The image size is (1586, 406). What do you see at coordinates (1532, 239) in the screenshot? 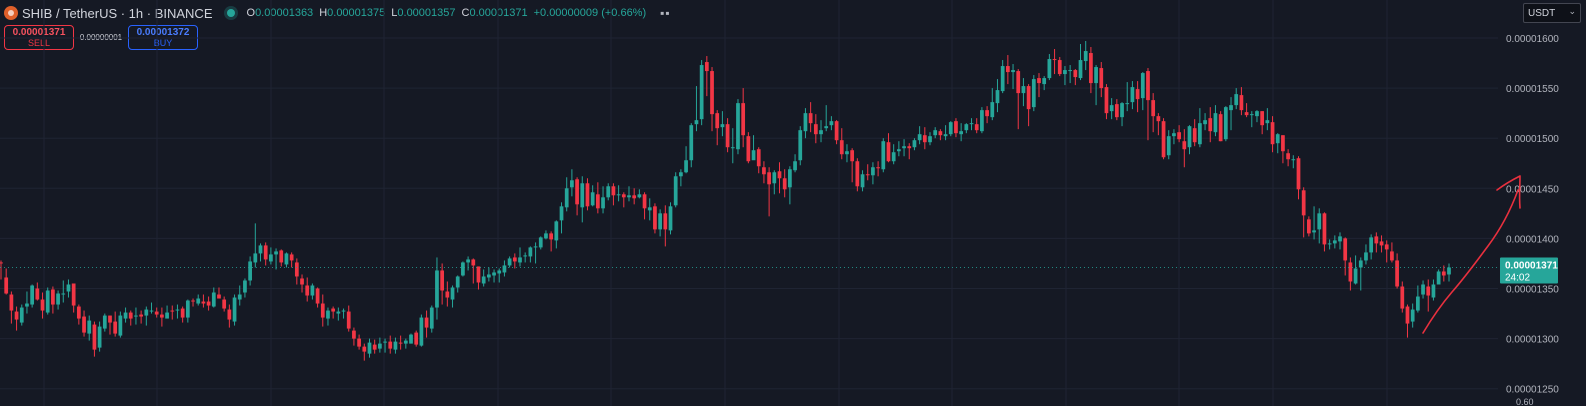
I see `y-tick-label: 0.00001400` at bounding box center [1532, 239].